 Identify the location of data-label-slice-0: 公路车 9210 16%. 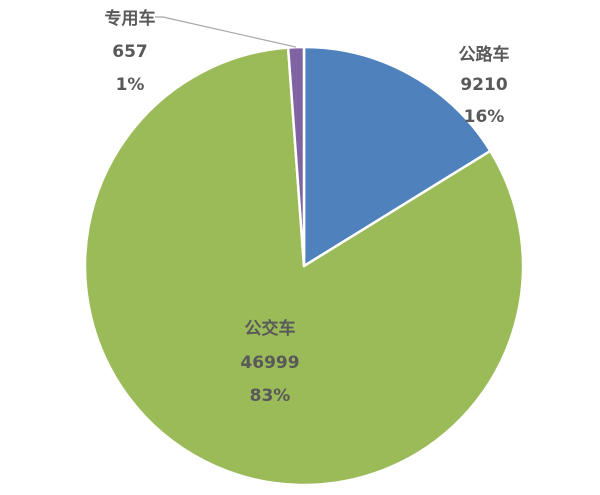
(484, 85).